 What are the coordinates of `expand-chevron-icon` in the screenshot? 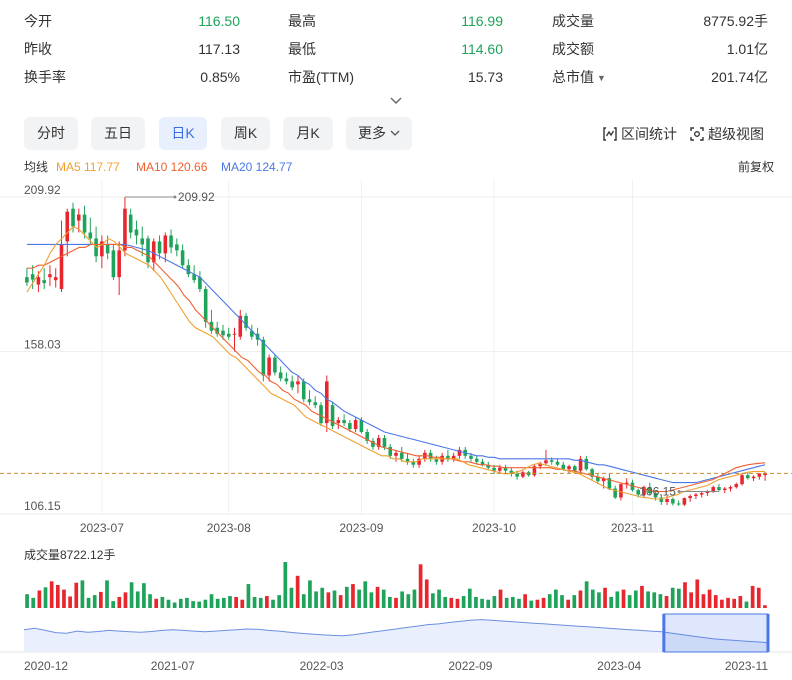 It's located at (396, 101).